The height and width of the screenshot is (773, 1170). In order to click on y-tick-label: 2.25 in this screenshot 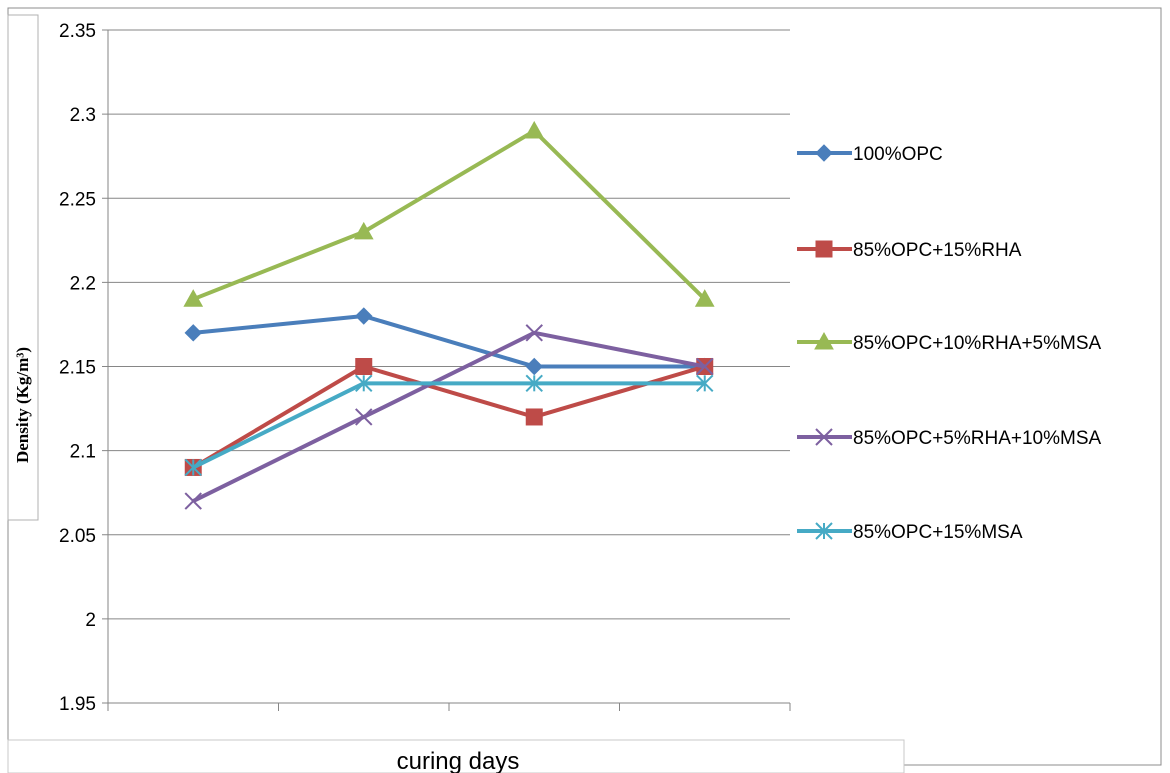, I will do `click(77, 199)`.